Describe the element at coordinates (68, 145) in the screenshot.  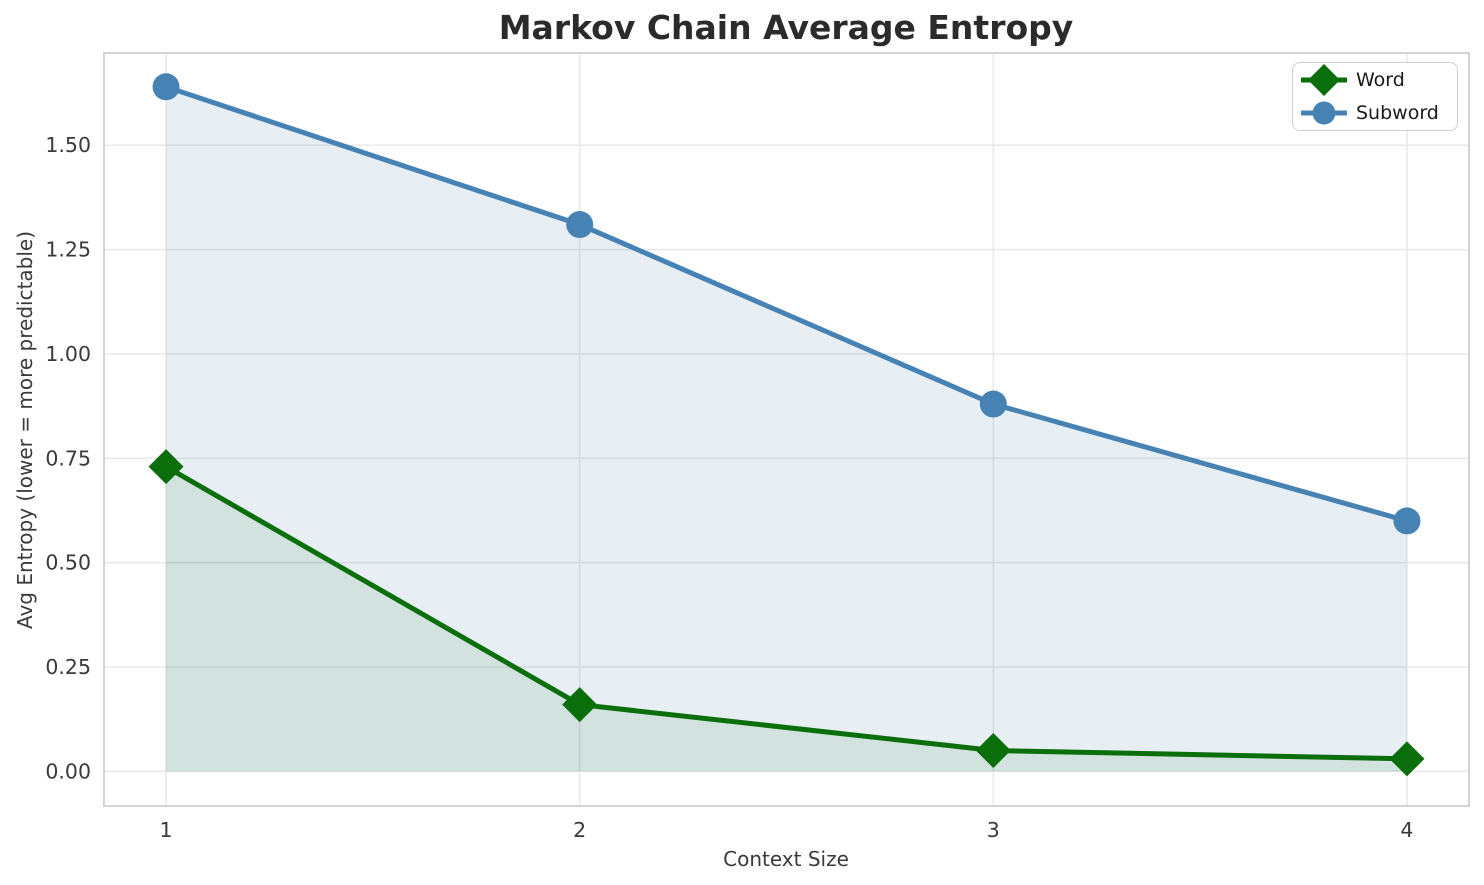
I see `y-tick-label: 1.50` at that location.